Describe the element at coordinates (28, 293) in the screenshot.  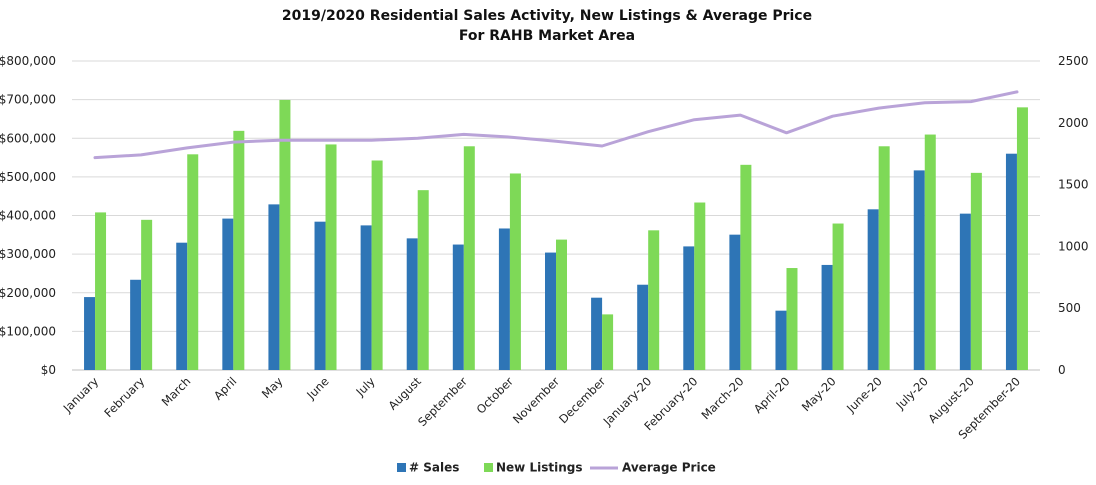
I see `left-tick-label: $200,000` at that location.